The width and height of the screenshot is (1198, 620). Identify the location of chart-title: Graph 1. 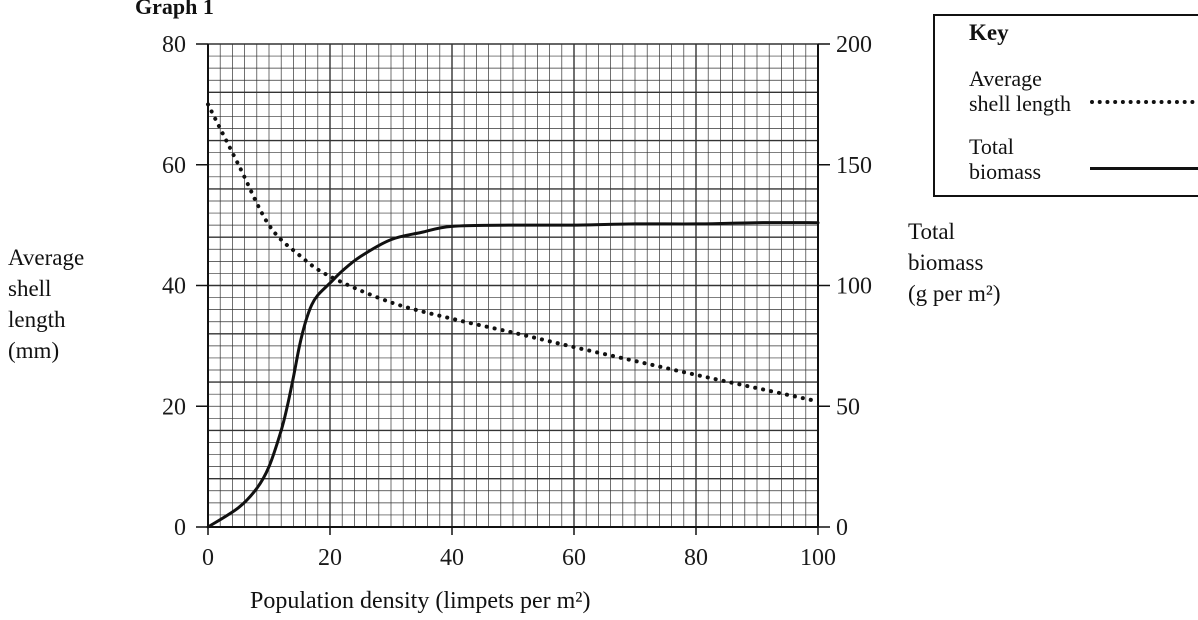
(174, 9).